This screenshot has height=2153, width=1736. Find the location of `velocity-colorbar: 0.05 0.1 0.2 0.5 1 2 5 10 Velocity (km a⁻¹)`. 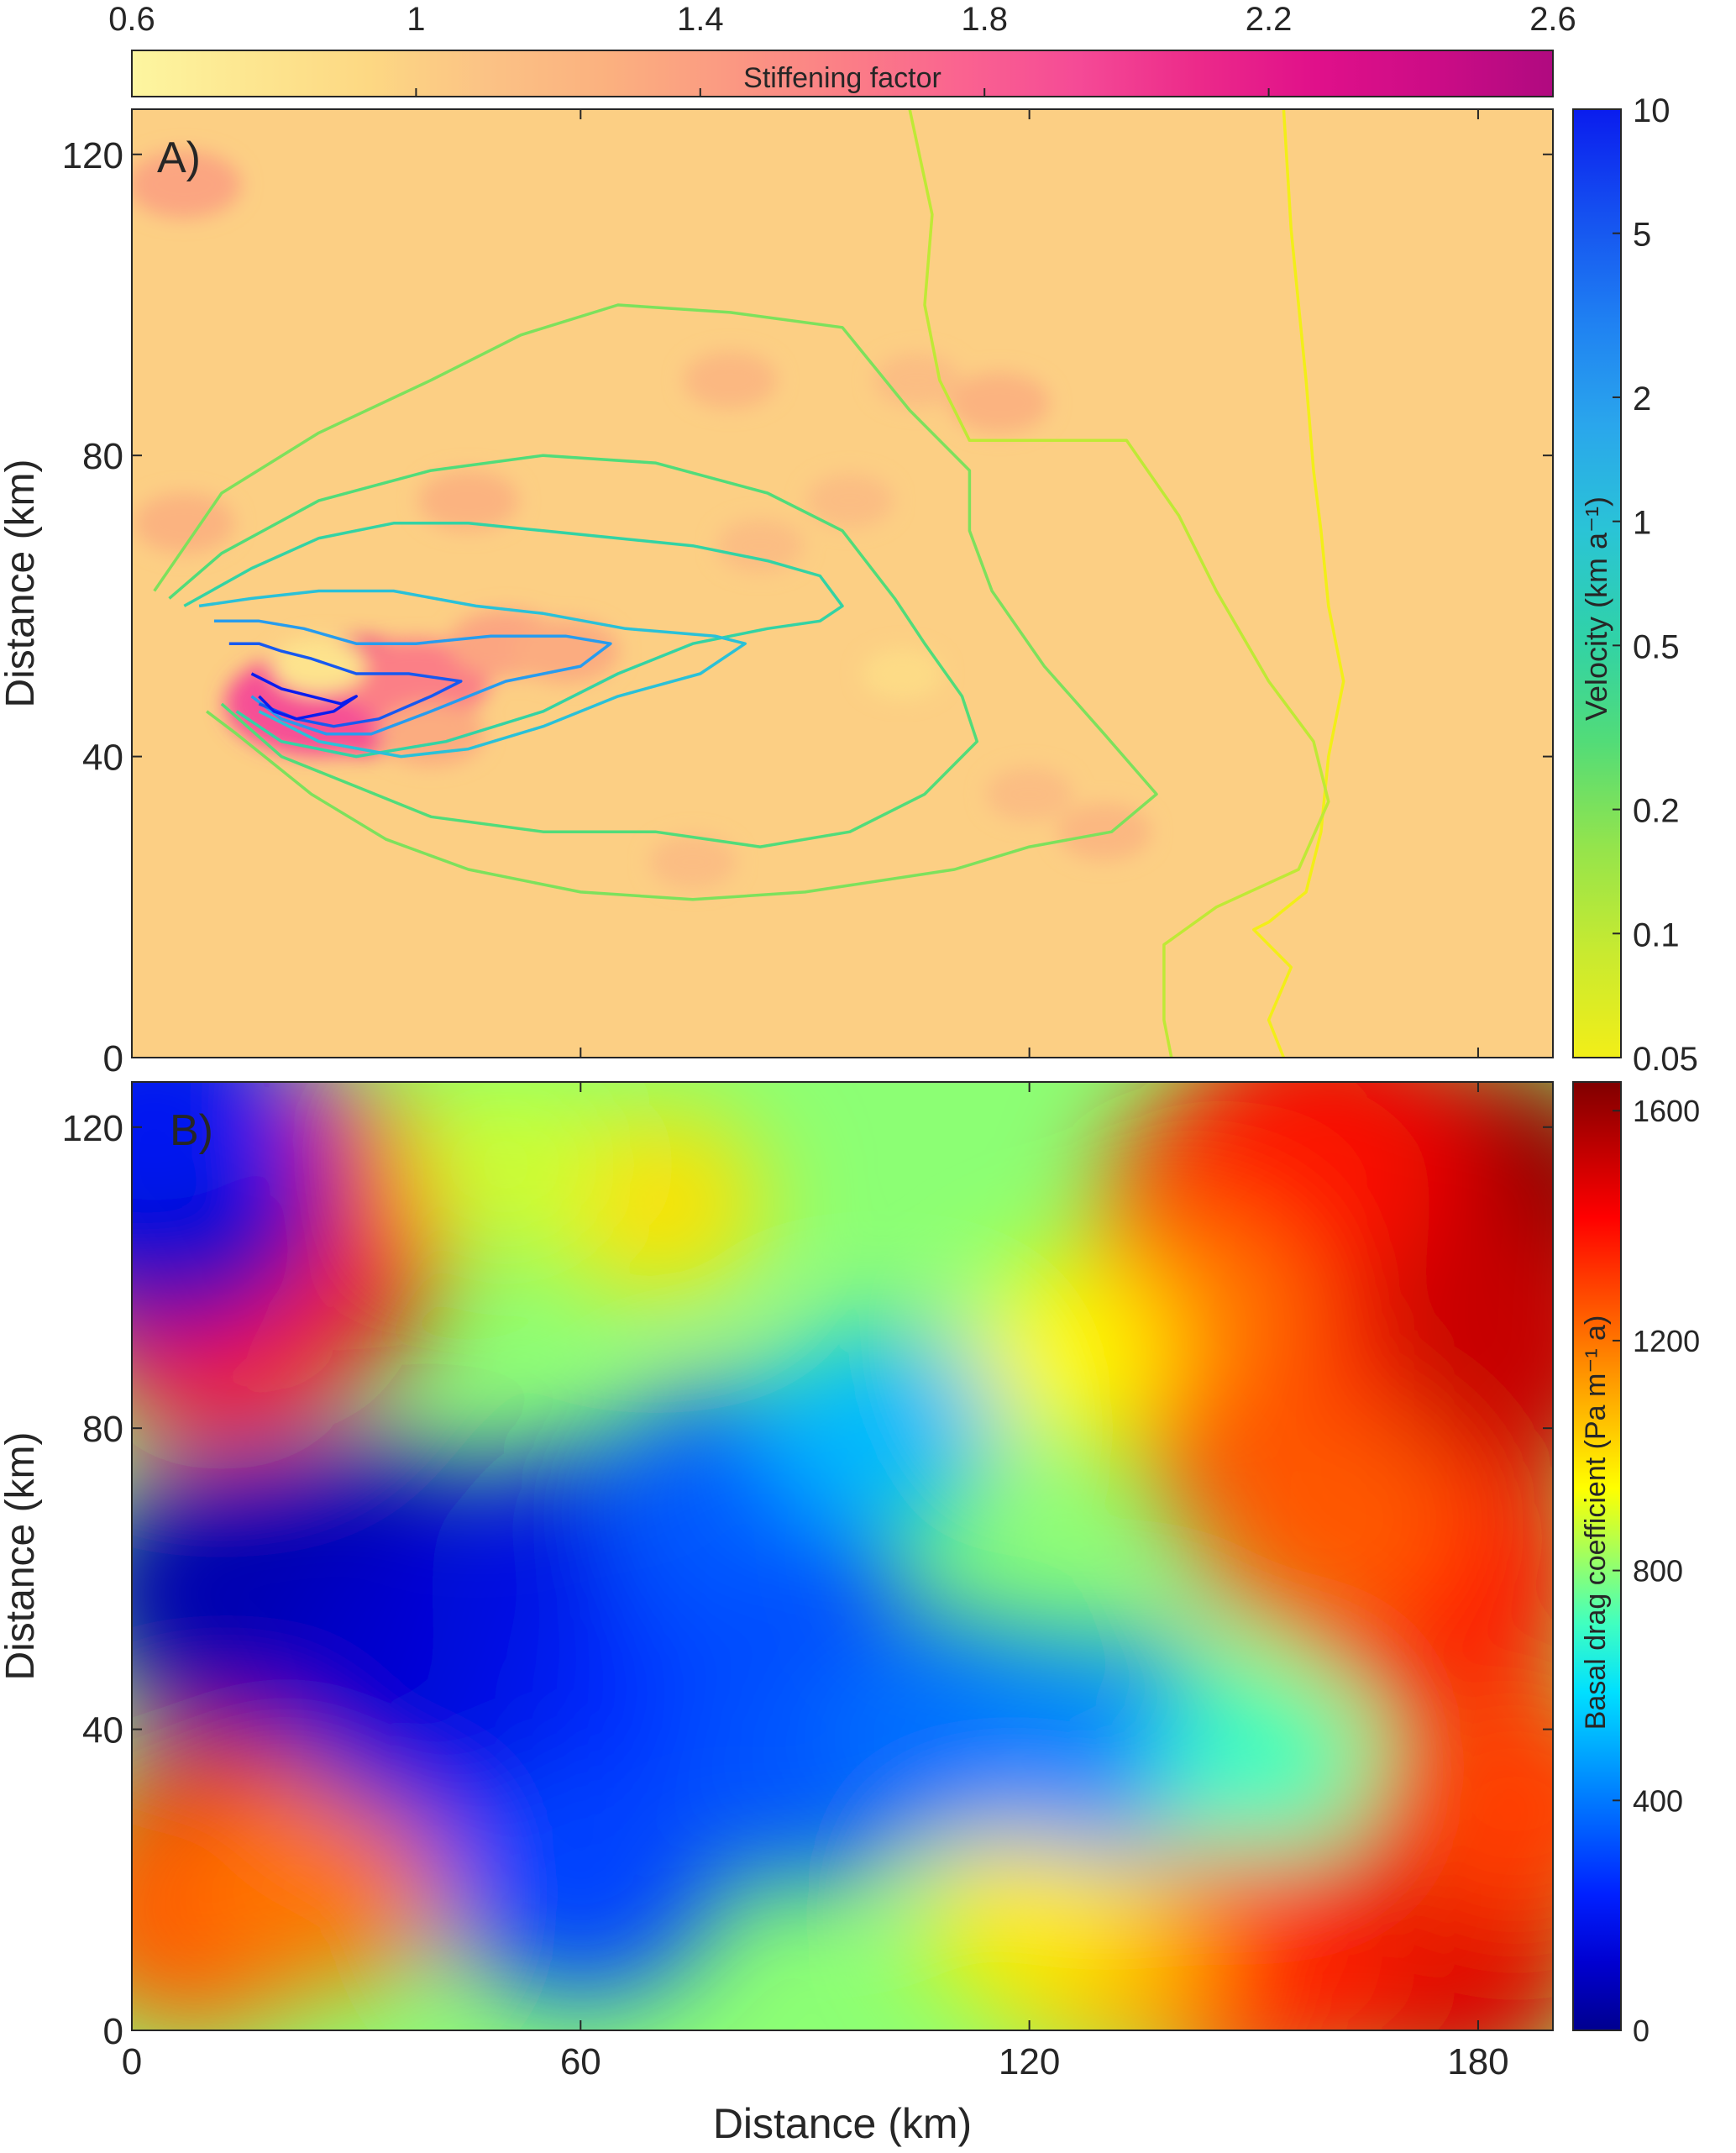

velocity-colorbar: 0.05 0.1 0.2 0.5 1 2 5 10 Velocity (km a⁻¹) is located at coordinates (1635, 585).